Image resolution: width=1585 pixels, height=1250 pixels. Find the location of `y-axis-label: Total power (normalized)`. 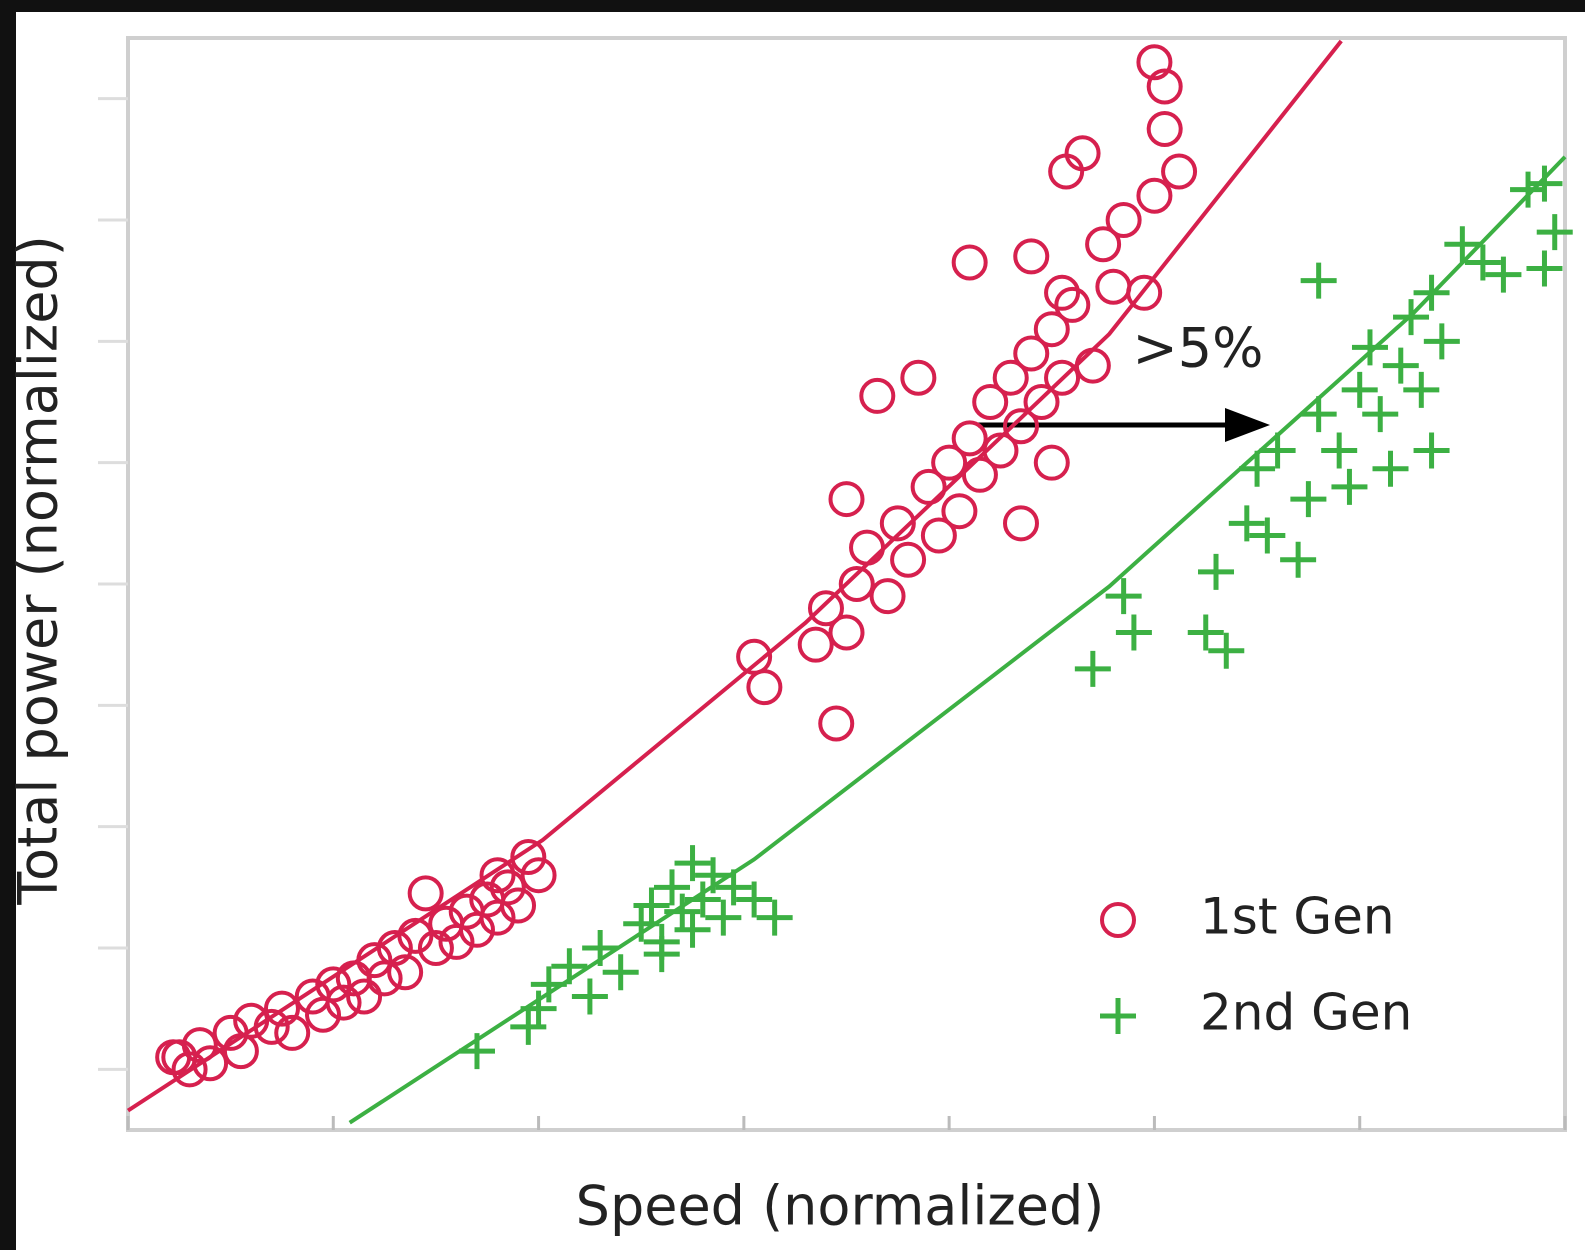

y-axis-label: Total power (normalized) is located at coordinates (38, 570).